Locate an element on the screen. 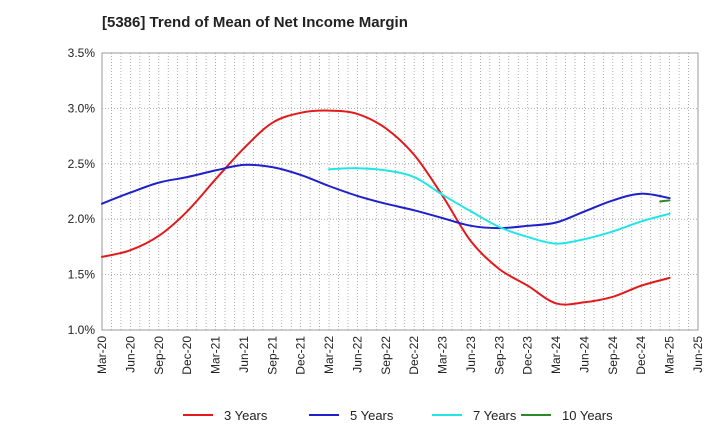 The height and width of the screenshot is (440, 720). series-line-5-years is located at coordinates (386, 196).